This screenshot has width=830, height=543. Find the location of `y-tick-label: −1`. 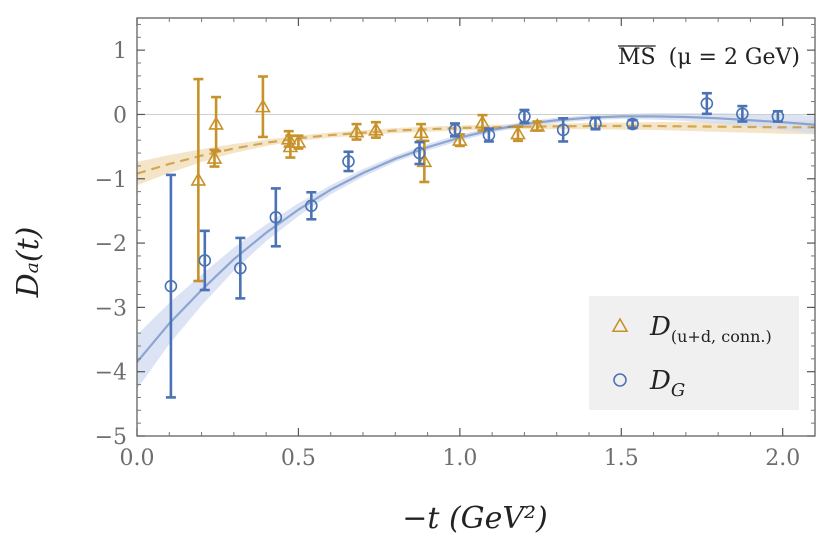

y-tick-label: −1 is located at coordinates (111, 180).